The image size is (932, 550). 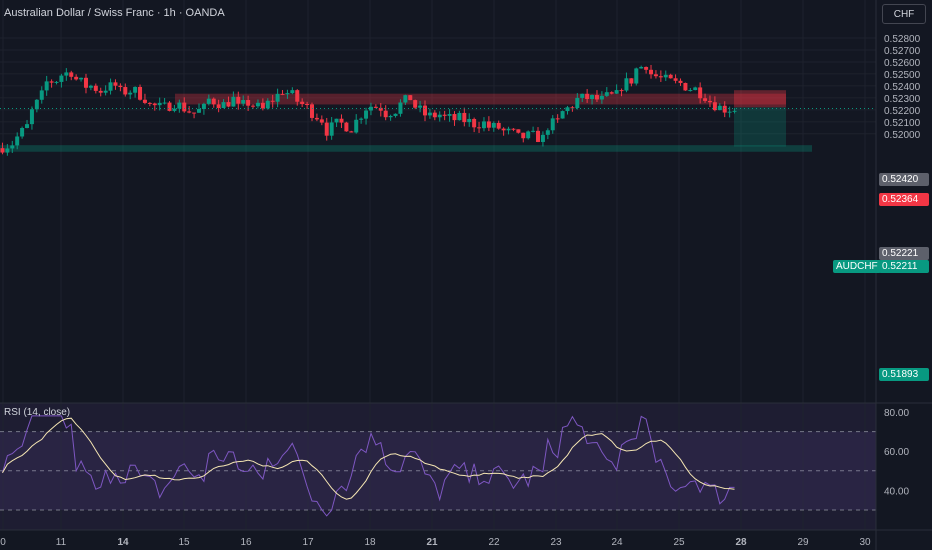 I want to click on currency-button: CHF, so click(x=904, y=14).